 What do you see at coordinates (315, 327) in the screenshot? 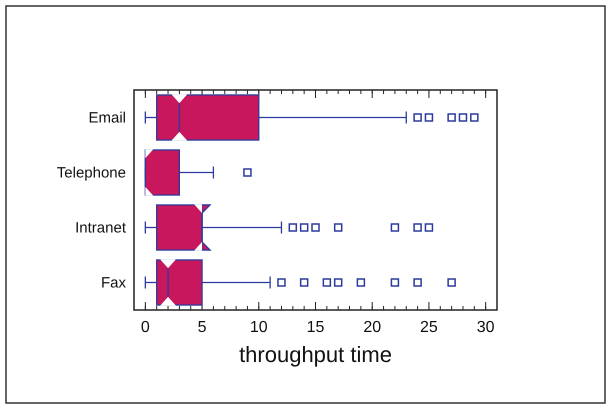
I see `x-tick-label: 15` at bounding box center [315, 327].